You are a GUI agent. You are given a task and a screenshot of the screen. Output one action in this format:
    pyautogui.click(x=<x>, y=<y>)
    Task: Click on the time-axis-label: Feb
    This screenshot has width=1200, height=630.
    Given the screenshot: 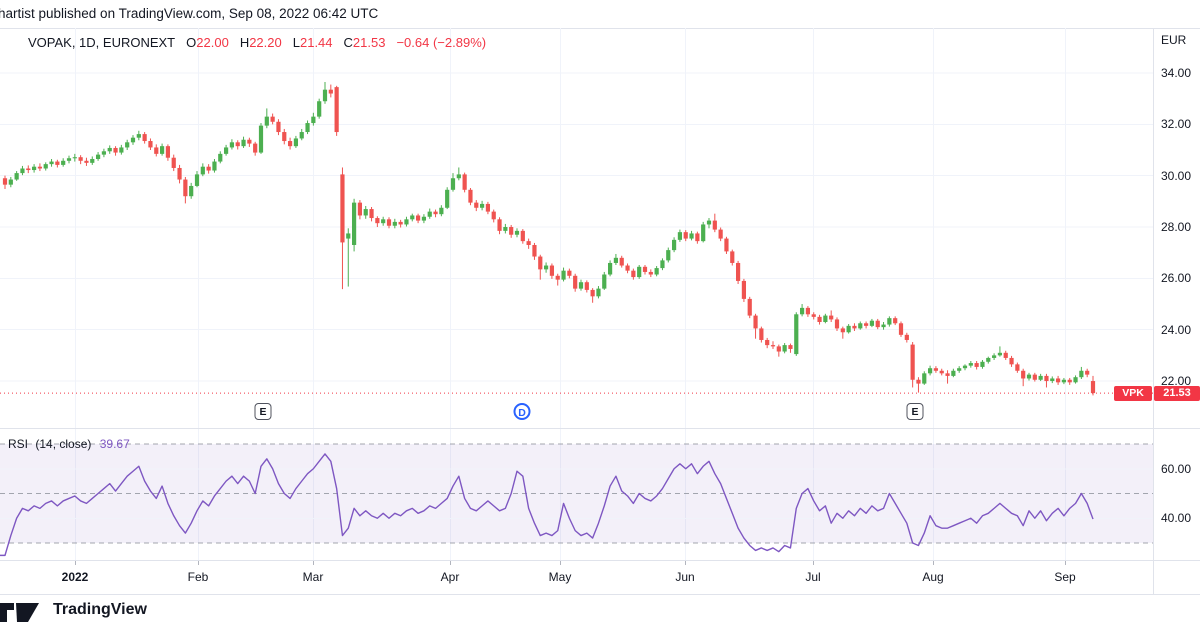 What is the action you would take?
    pyautogui.click(x=198, y=577)
    